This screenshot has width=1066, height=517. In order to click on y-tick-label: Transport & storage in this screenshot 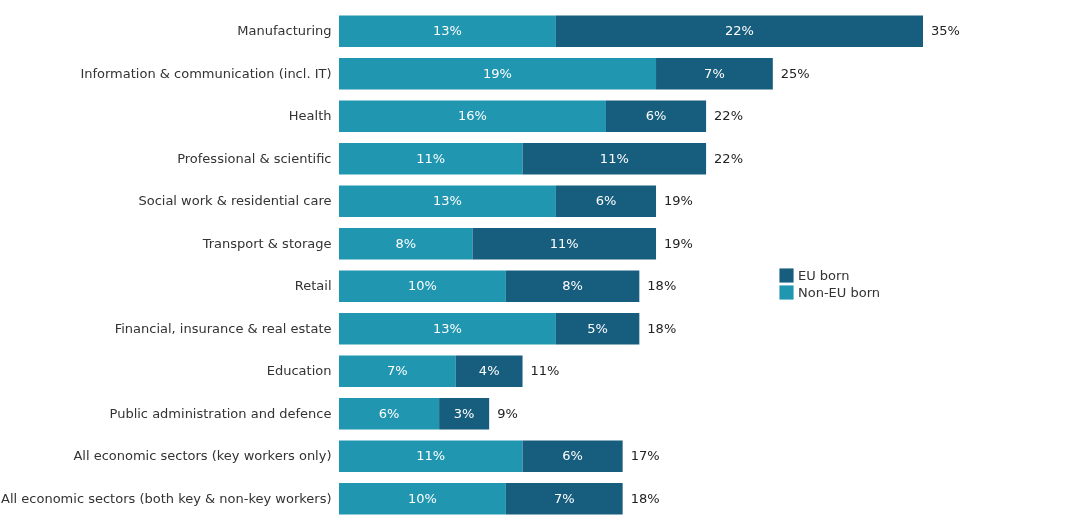, I will do `click(266, 243)`.